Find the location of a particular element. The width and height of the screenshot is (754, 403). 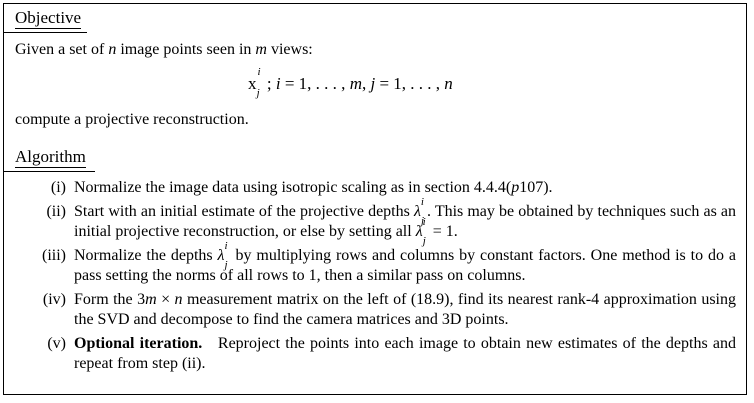

objective-formula: xij ; i = 1, . . . , m, j = 1, . . . , n is located at coordinates (350, 83).